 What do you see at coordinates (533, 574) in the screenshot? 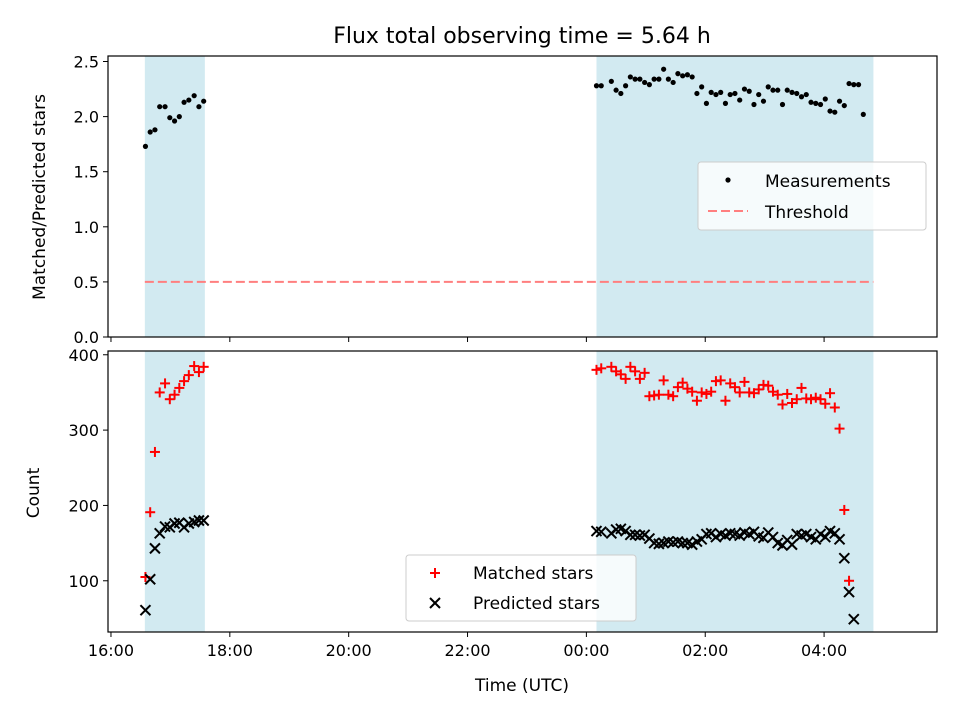
I see `legend-label: Matched stars` at bounding box center [533, 574].